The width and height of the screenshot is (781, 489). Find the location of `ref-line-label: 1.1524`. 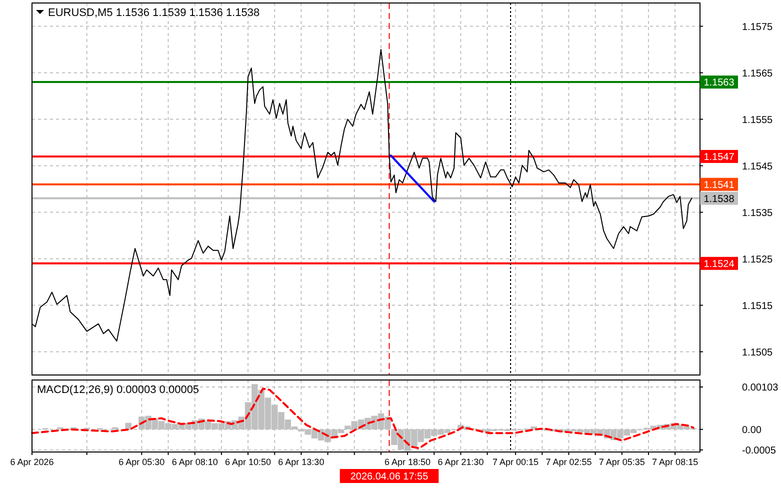

ref-line-label: 1.1524 is located at coordinates (719, 264).